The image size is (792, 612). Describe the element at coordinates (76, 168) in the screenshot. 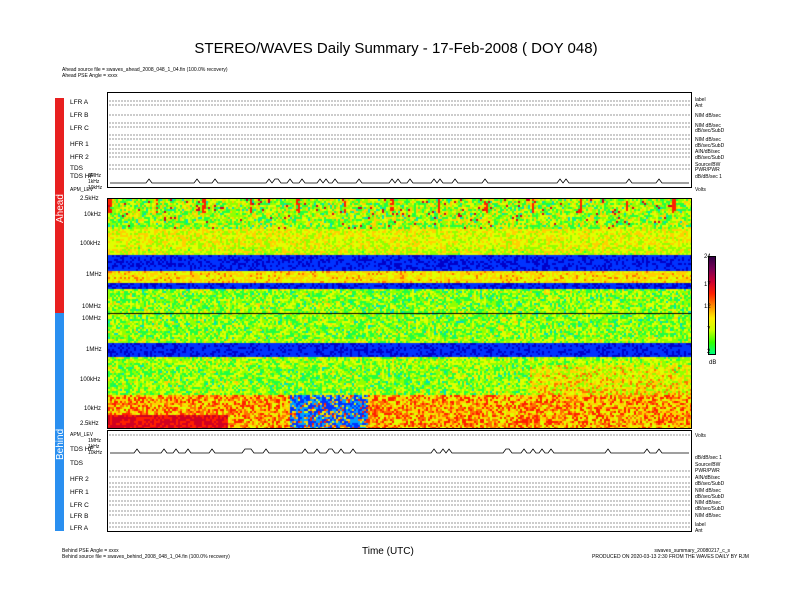

I see `ahead-row-tds: TDS` at that location.